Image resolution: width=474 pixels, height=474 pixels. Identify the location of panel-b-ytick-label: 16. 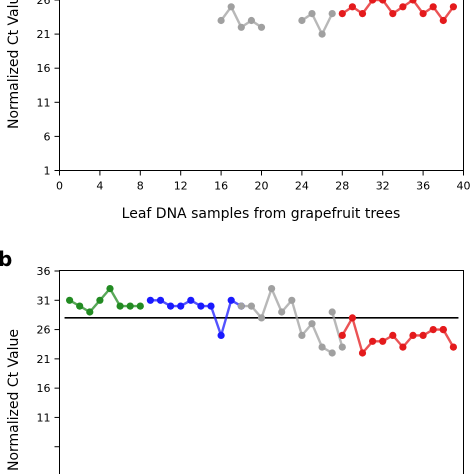
(44, 388).